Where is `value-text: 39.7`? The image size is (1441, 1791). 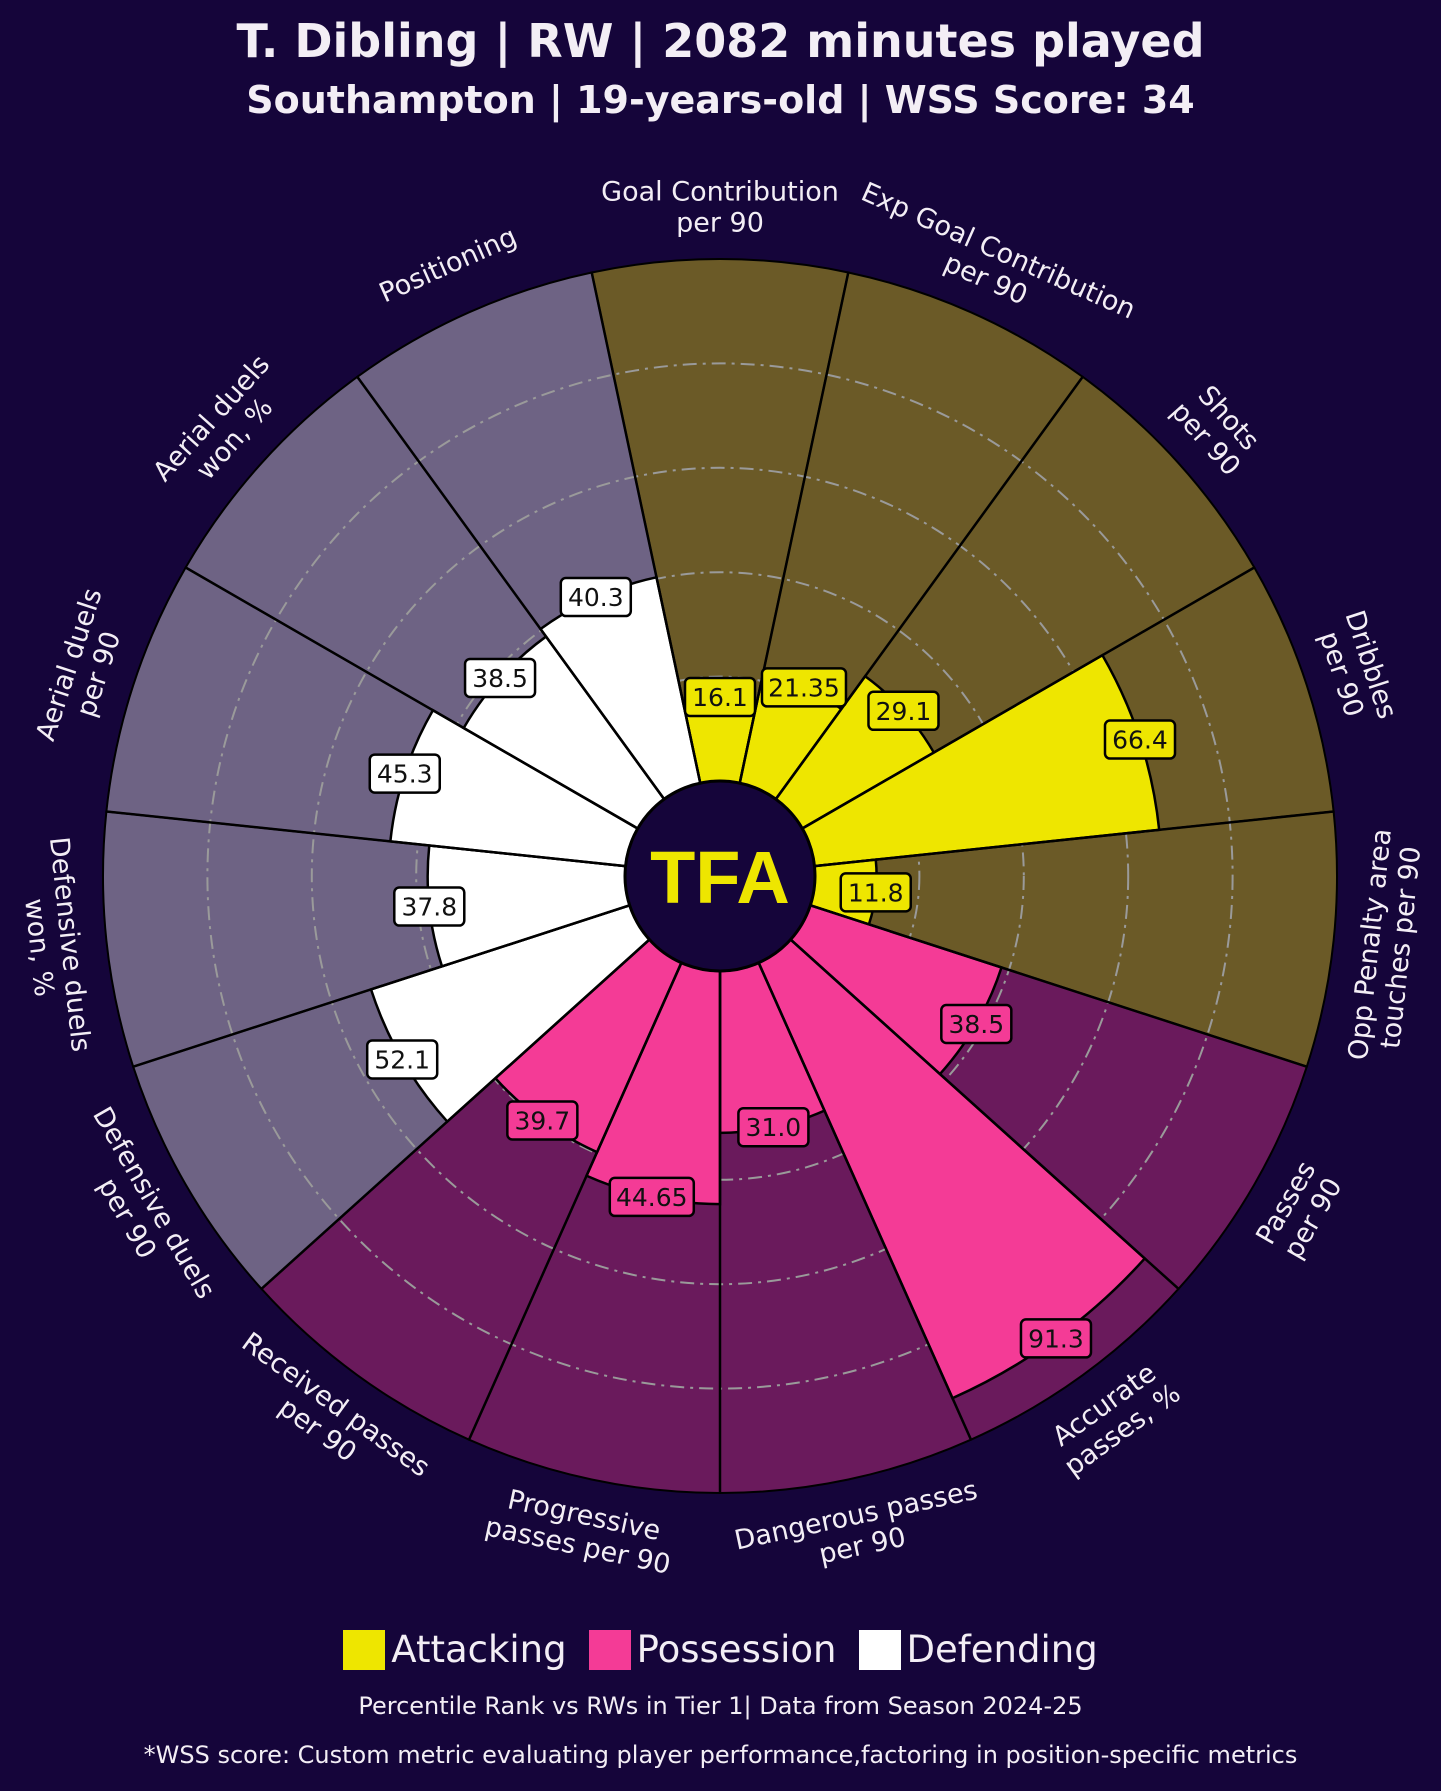 value-text: 39.7 is located at coordinates (543, 1121).